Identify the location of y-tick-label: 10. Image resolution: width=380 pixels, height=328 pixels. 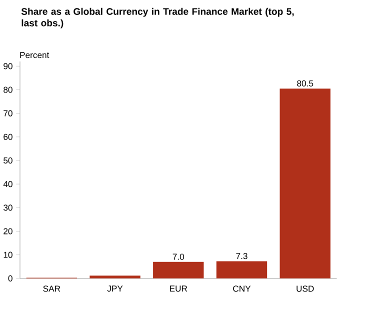
(8, 255).